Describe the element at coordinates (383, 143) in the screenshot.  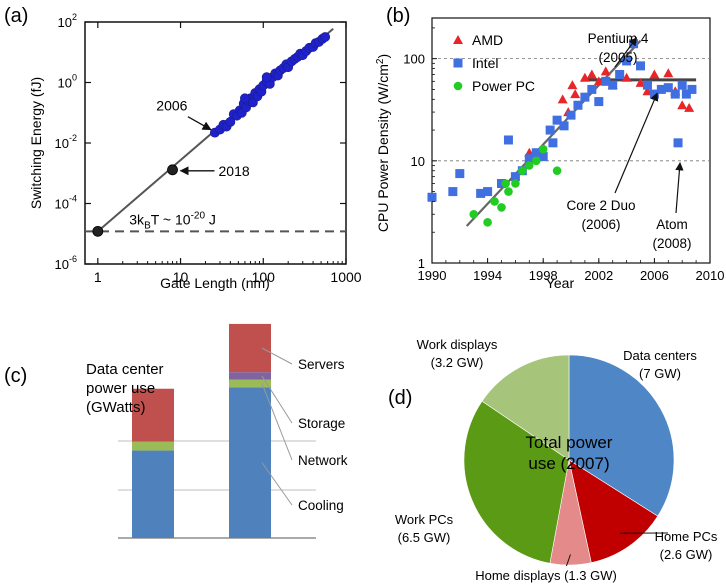
I see `chart-b-y-axis-label: CPU Power Density (W/cm2)` at that location.